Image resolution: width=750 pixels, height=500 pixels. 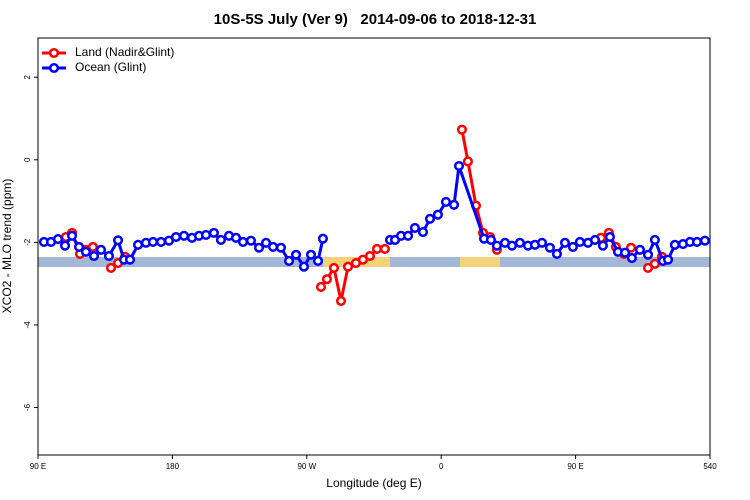 I want to click on land-strip, so click(x=480, y=262).